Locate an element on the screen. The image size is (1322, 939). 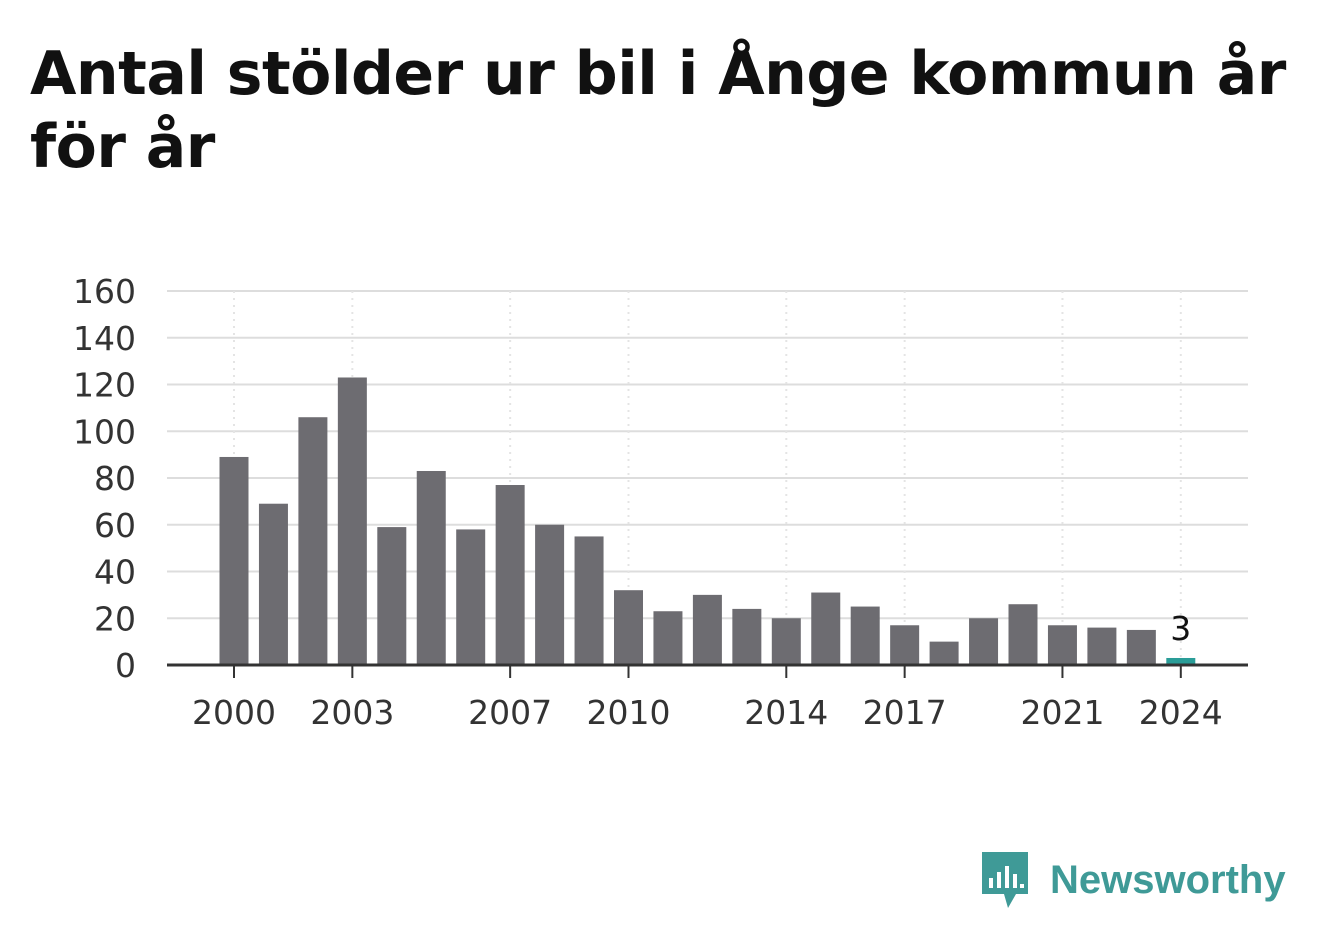
bar-2013 is located at coordinates (747, 636).